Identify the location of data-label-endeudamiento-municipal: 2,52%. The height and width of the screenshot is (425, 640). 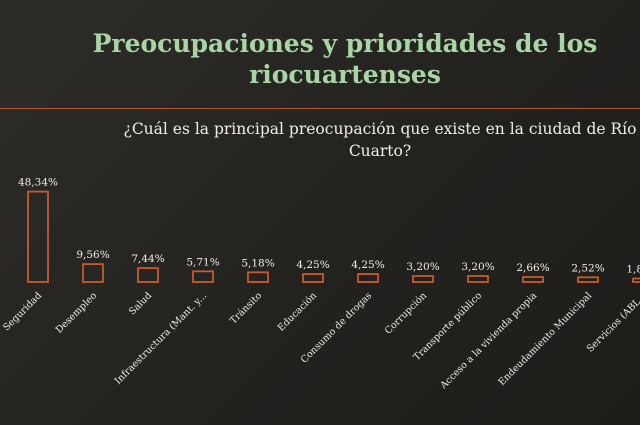
(587, 268).